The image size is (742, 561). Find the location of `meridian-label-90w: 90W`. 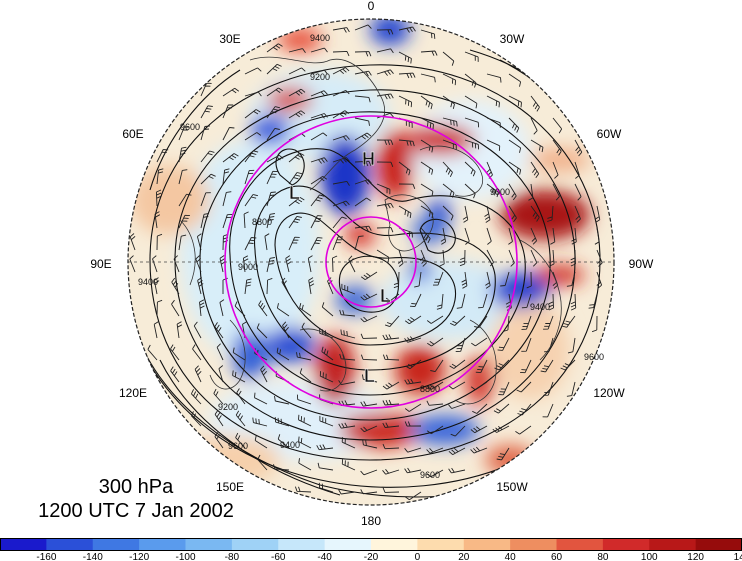

meridian-label-90w: 90W is located at coordinates (641, 264).